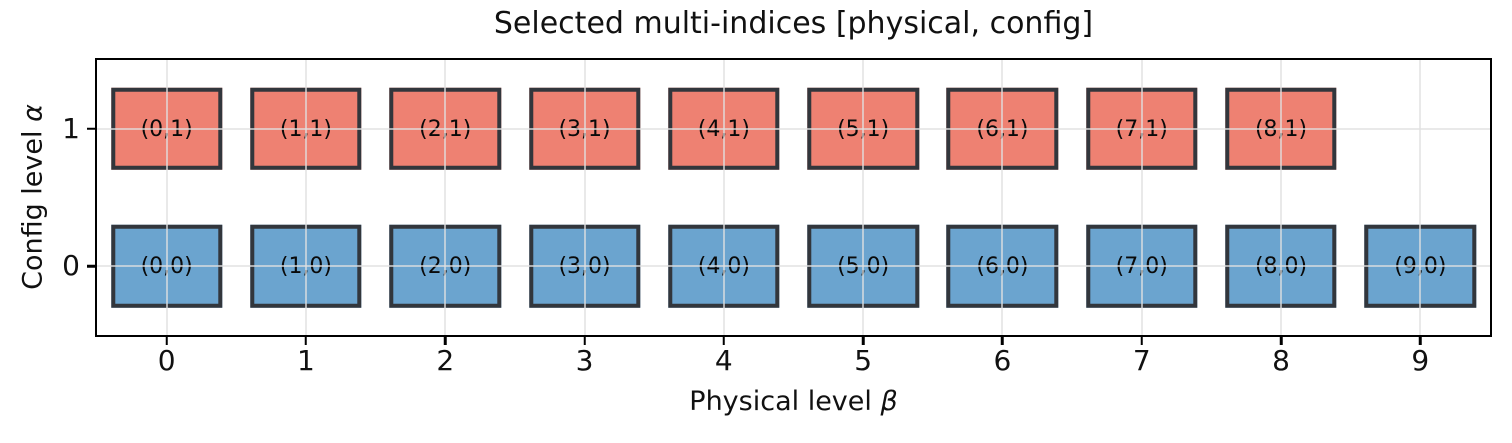 Image resolution: width=1512 pixels, height=443 pixels. What do you see at coordinates (785, 401) in the screenshot?
I see `x-axis-label-text: Physical level` at bounding box center [785, 401].